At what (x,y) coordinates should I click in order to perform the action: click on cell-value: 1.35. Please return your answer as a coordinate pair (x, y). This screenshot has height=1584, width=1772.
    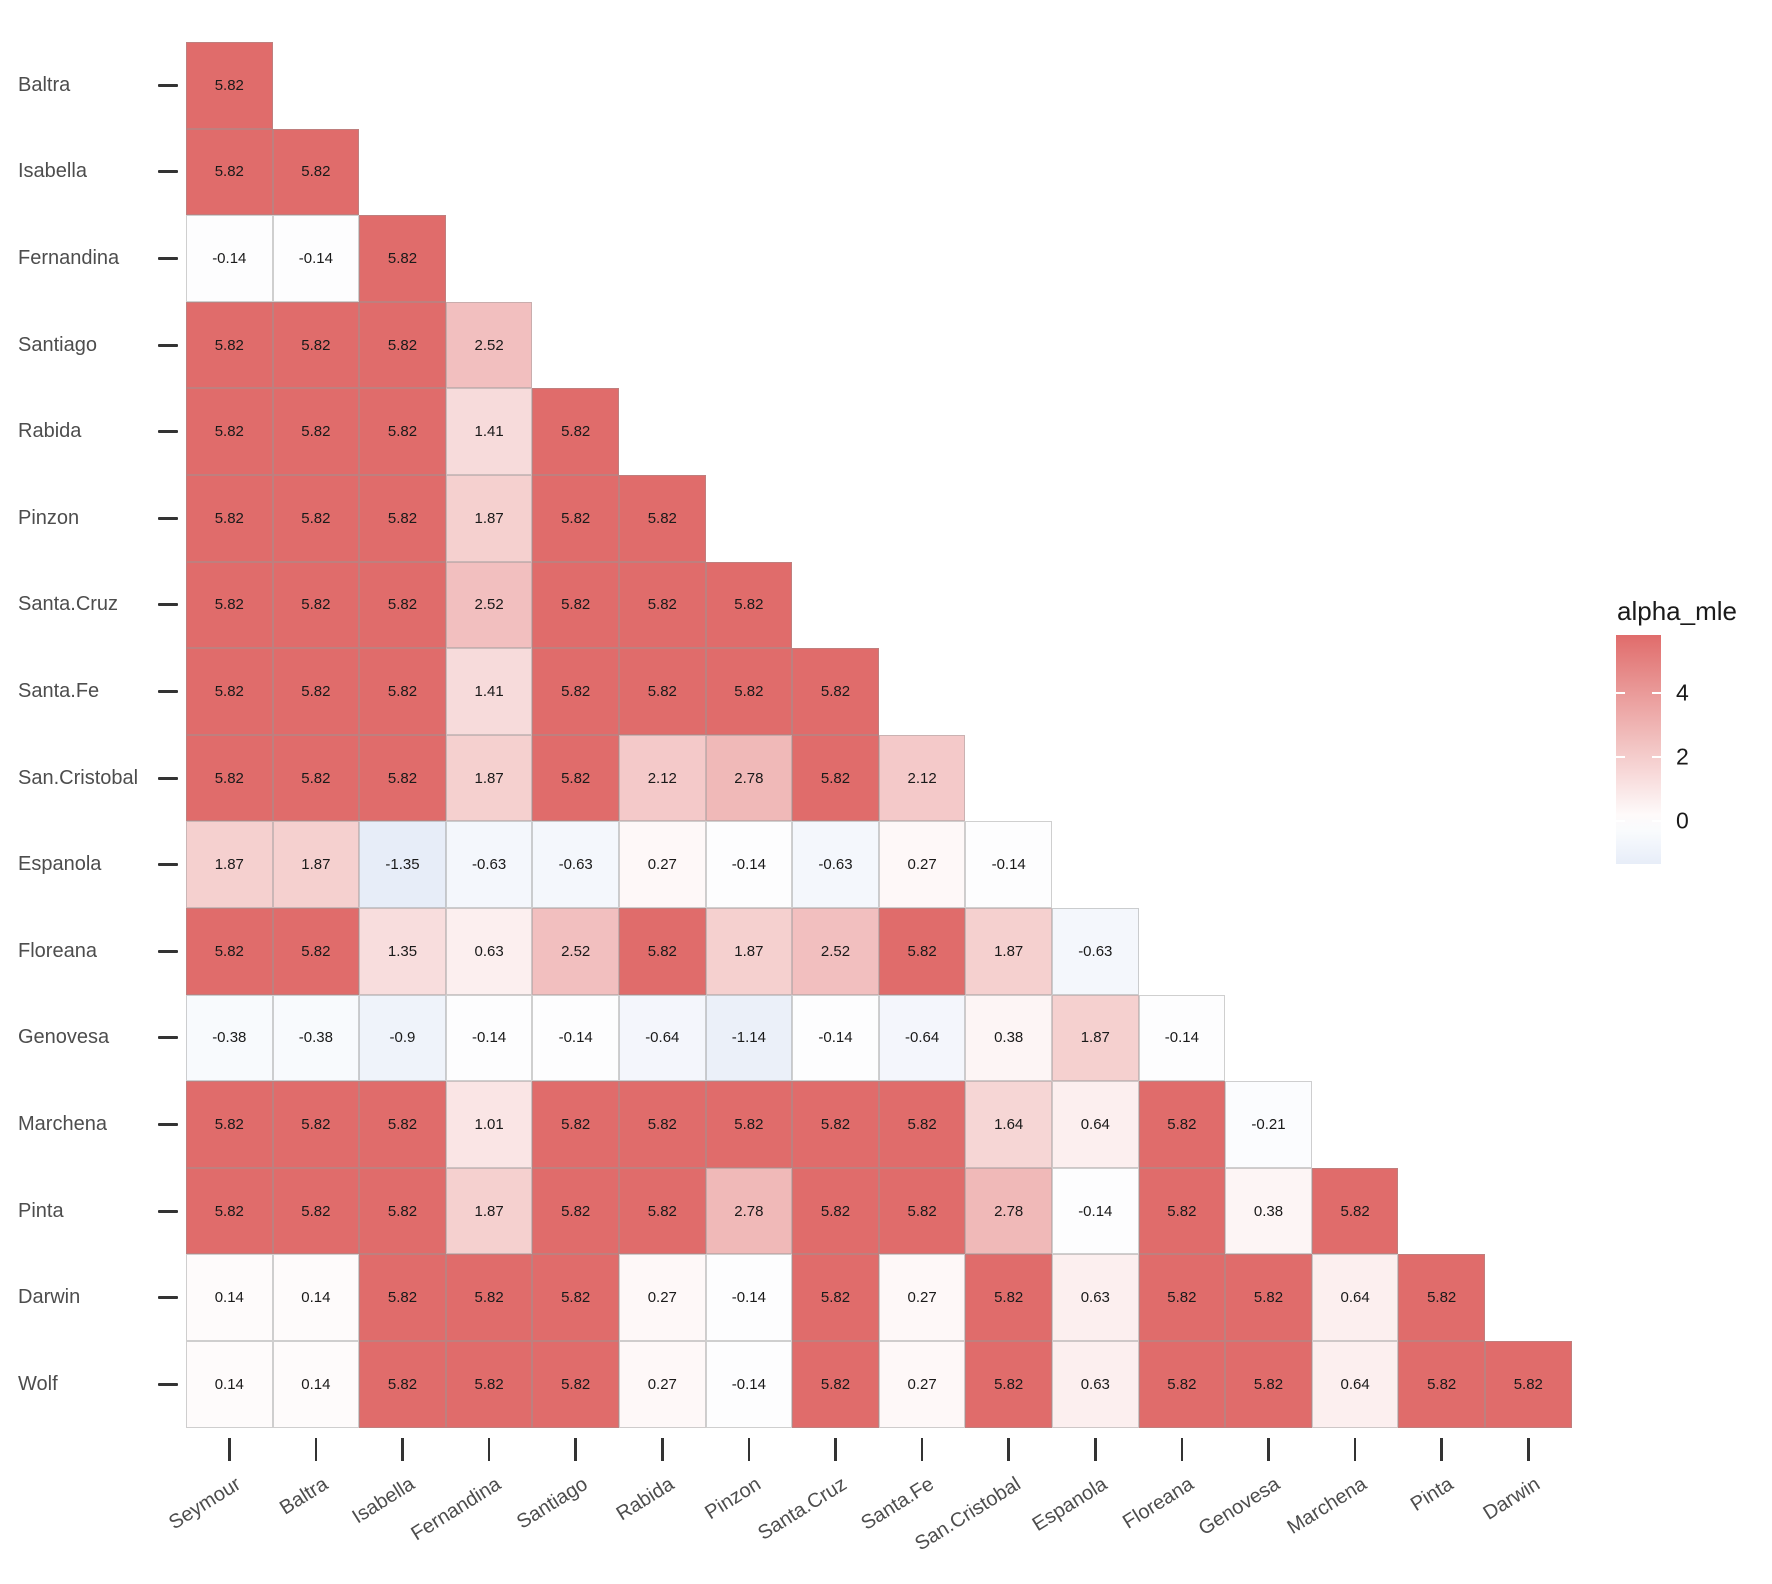
    Looking at the image, I should click on (402, 951).